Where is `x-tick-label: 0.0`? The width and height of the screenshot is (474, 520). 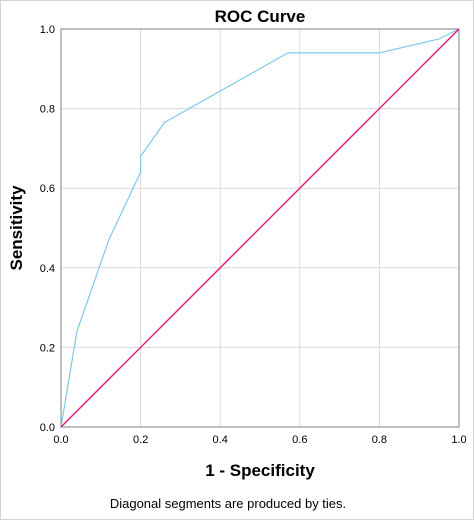
x-tick-label: 0.0 is located at coordinates (60, 440).